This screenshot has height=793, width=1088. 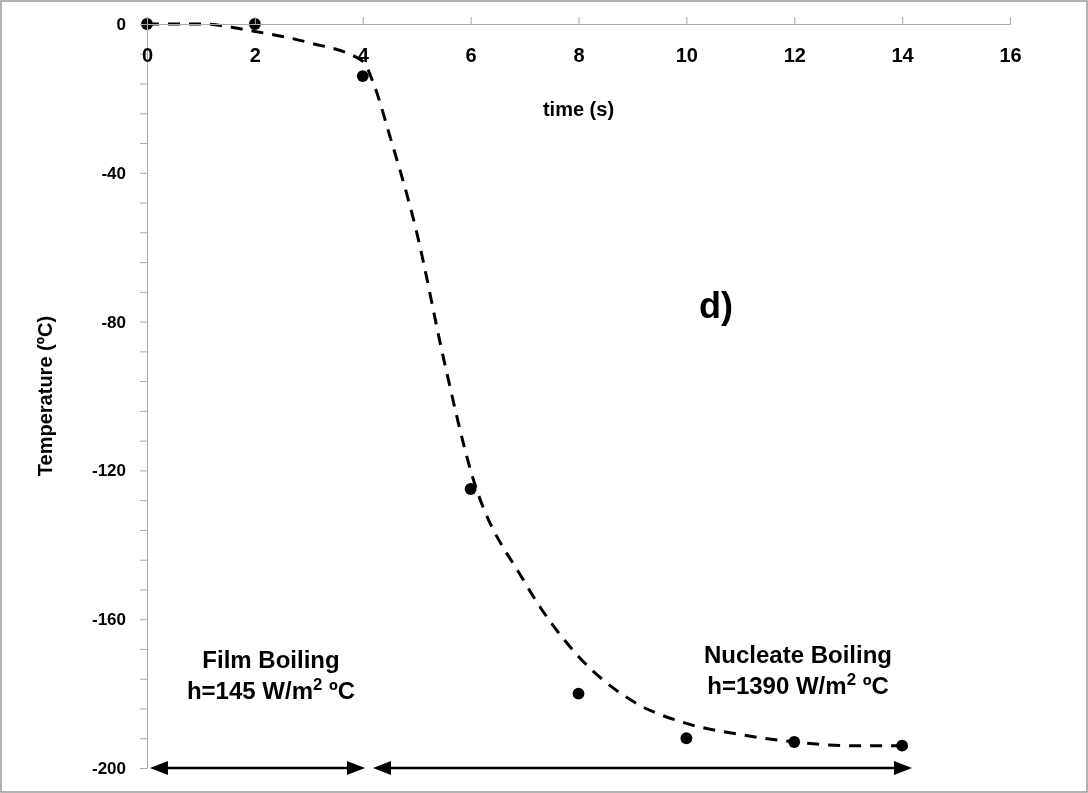 What do you see at coordinates (113, 173) in the screenshot?
I see `y-tick-label: -40` at bounding box center [113, 173].